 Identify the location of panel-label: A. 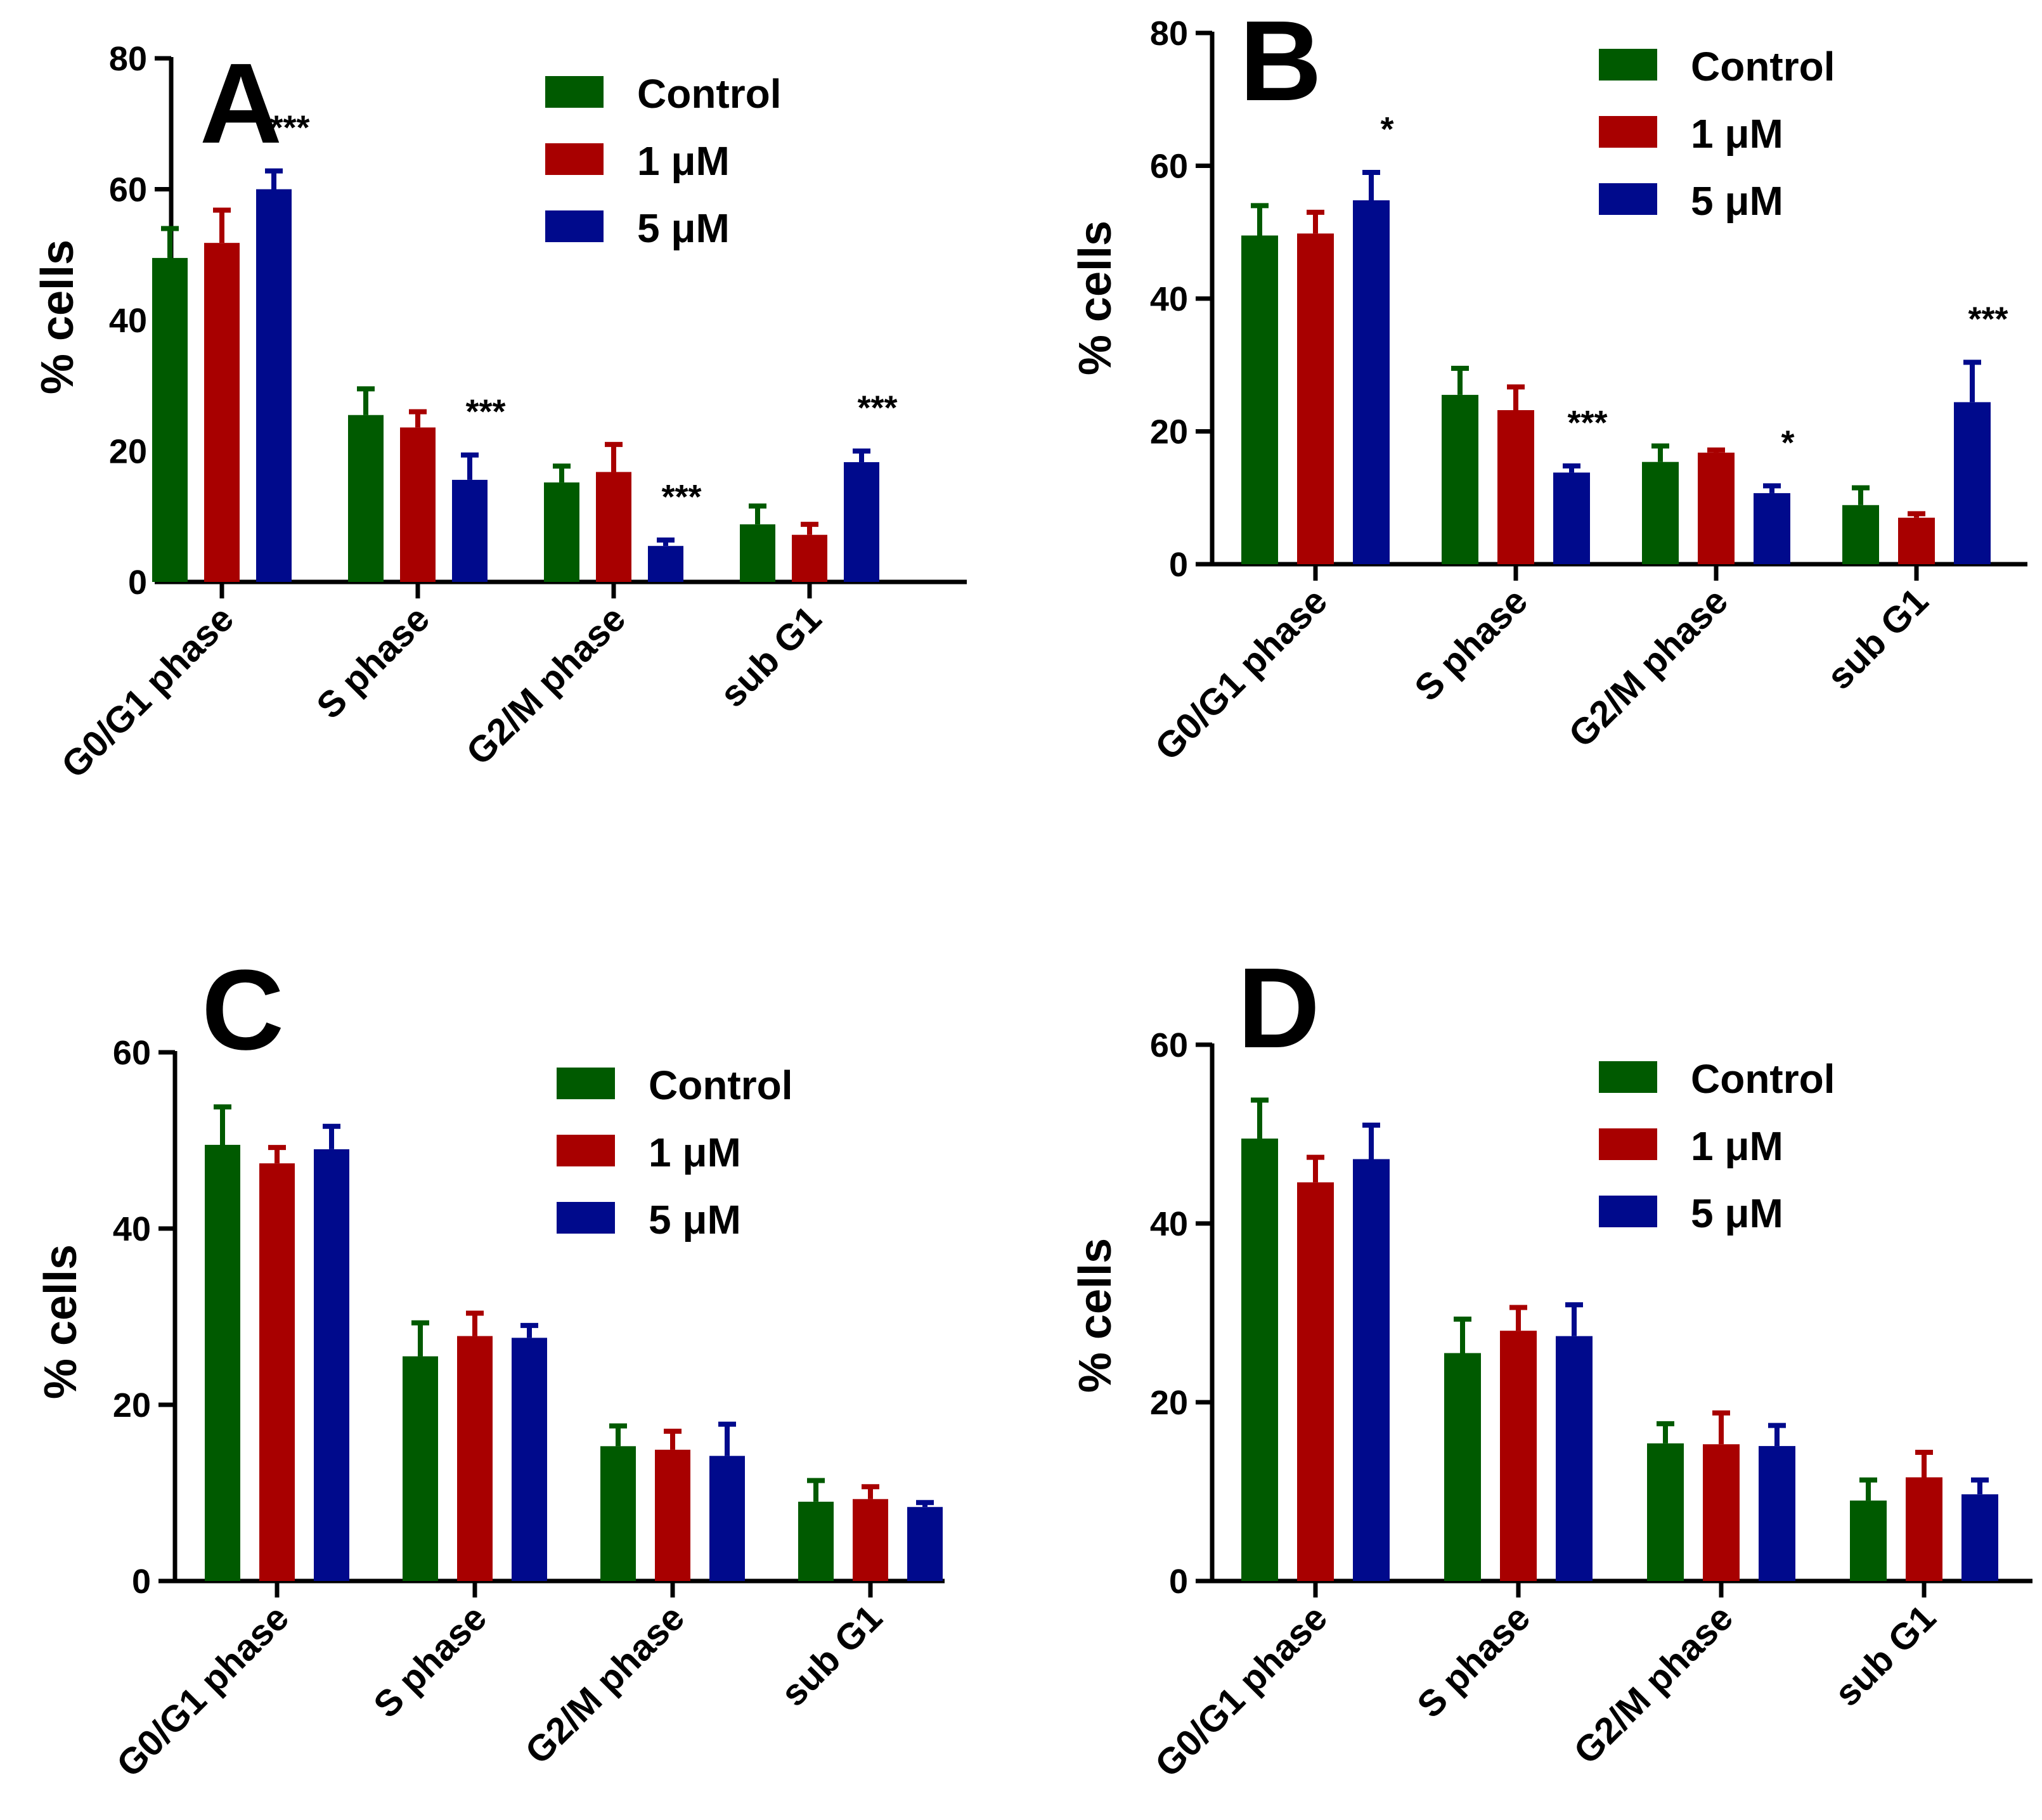
(241, 103).